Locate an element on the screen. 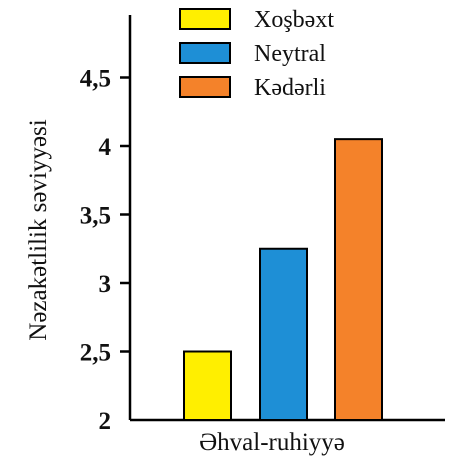  y-tick-label: 4,5 is located at coordinates (95, 79).